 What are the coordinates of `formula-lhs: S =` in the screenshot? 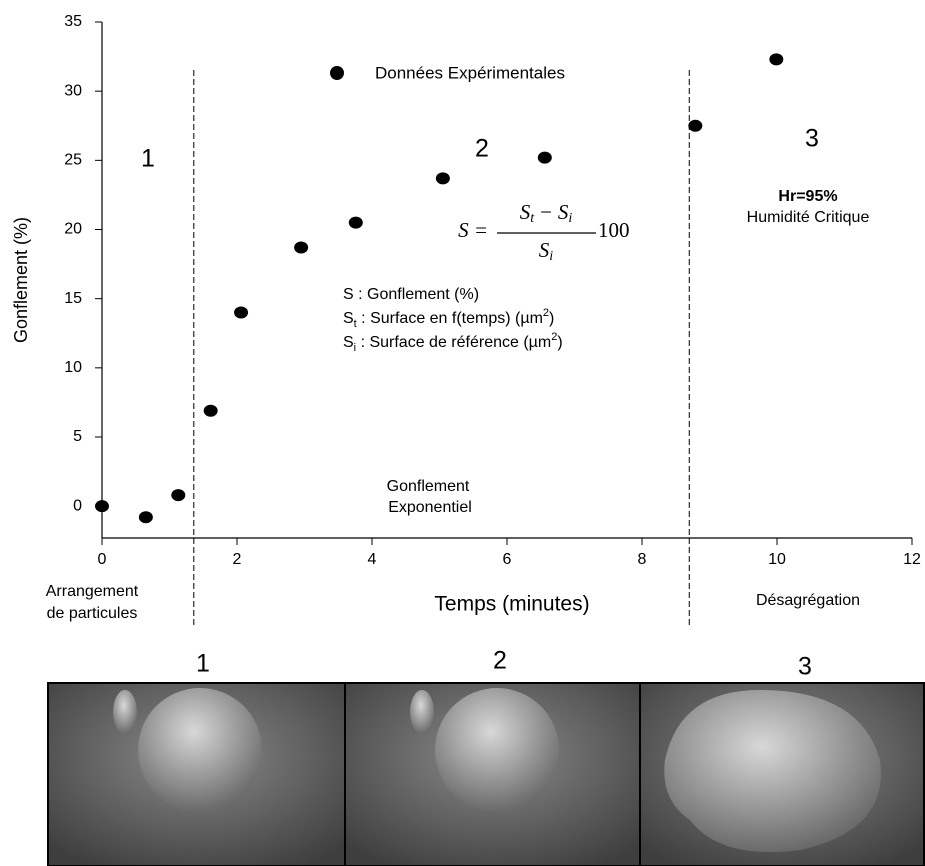 It's located at (473, 230).